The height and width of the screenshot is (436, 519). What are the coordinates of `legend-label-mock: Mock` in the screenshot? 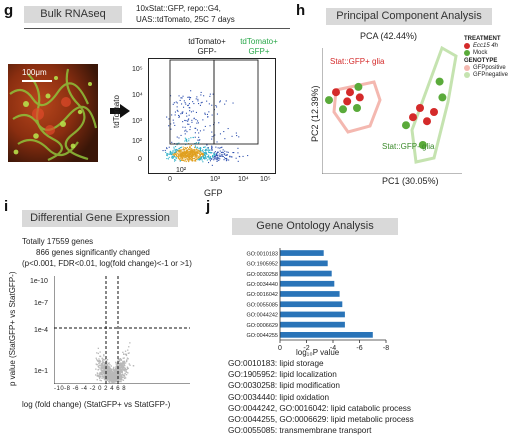 It's located at (480, 53).